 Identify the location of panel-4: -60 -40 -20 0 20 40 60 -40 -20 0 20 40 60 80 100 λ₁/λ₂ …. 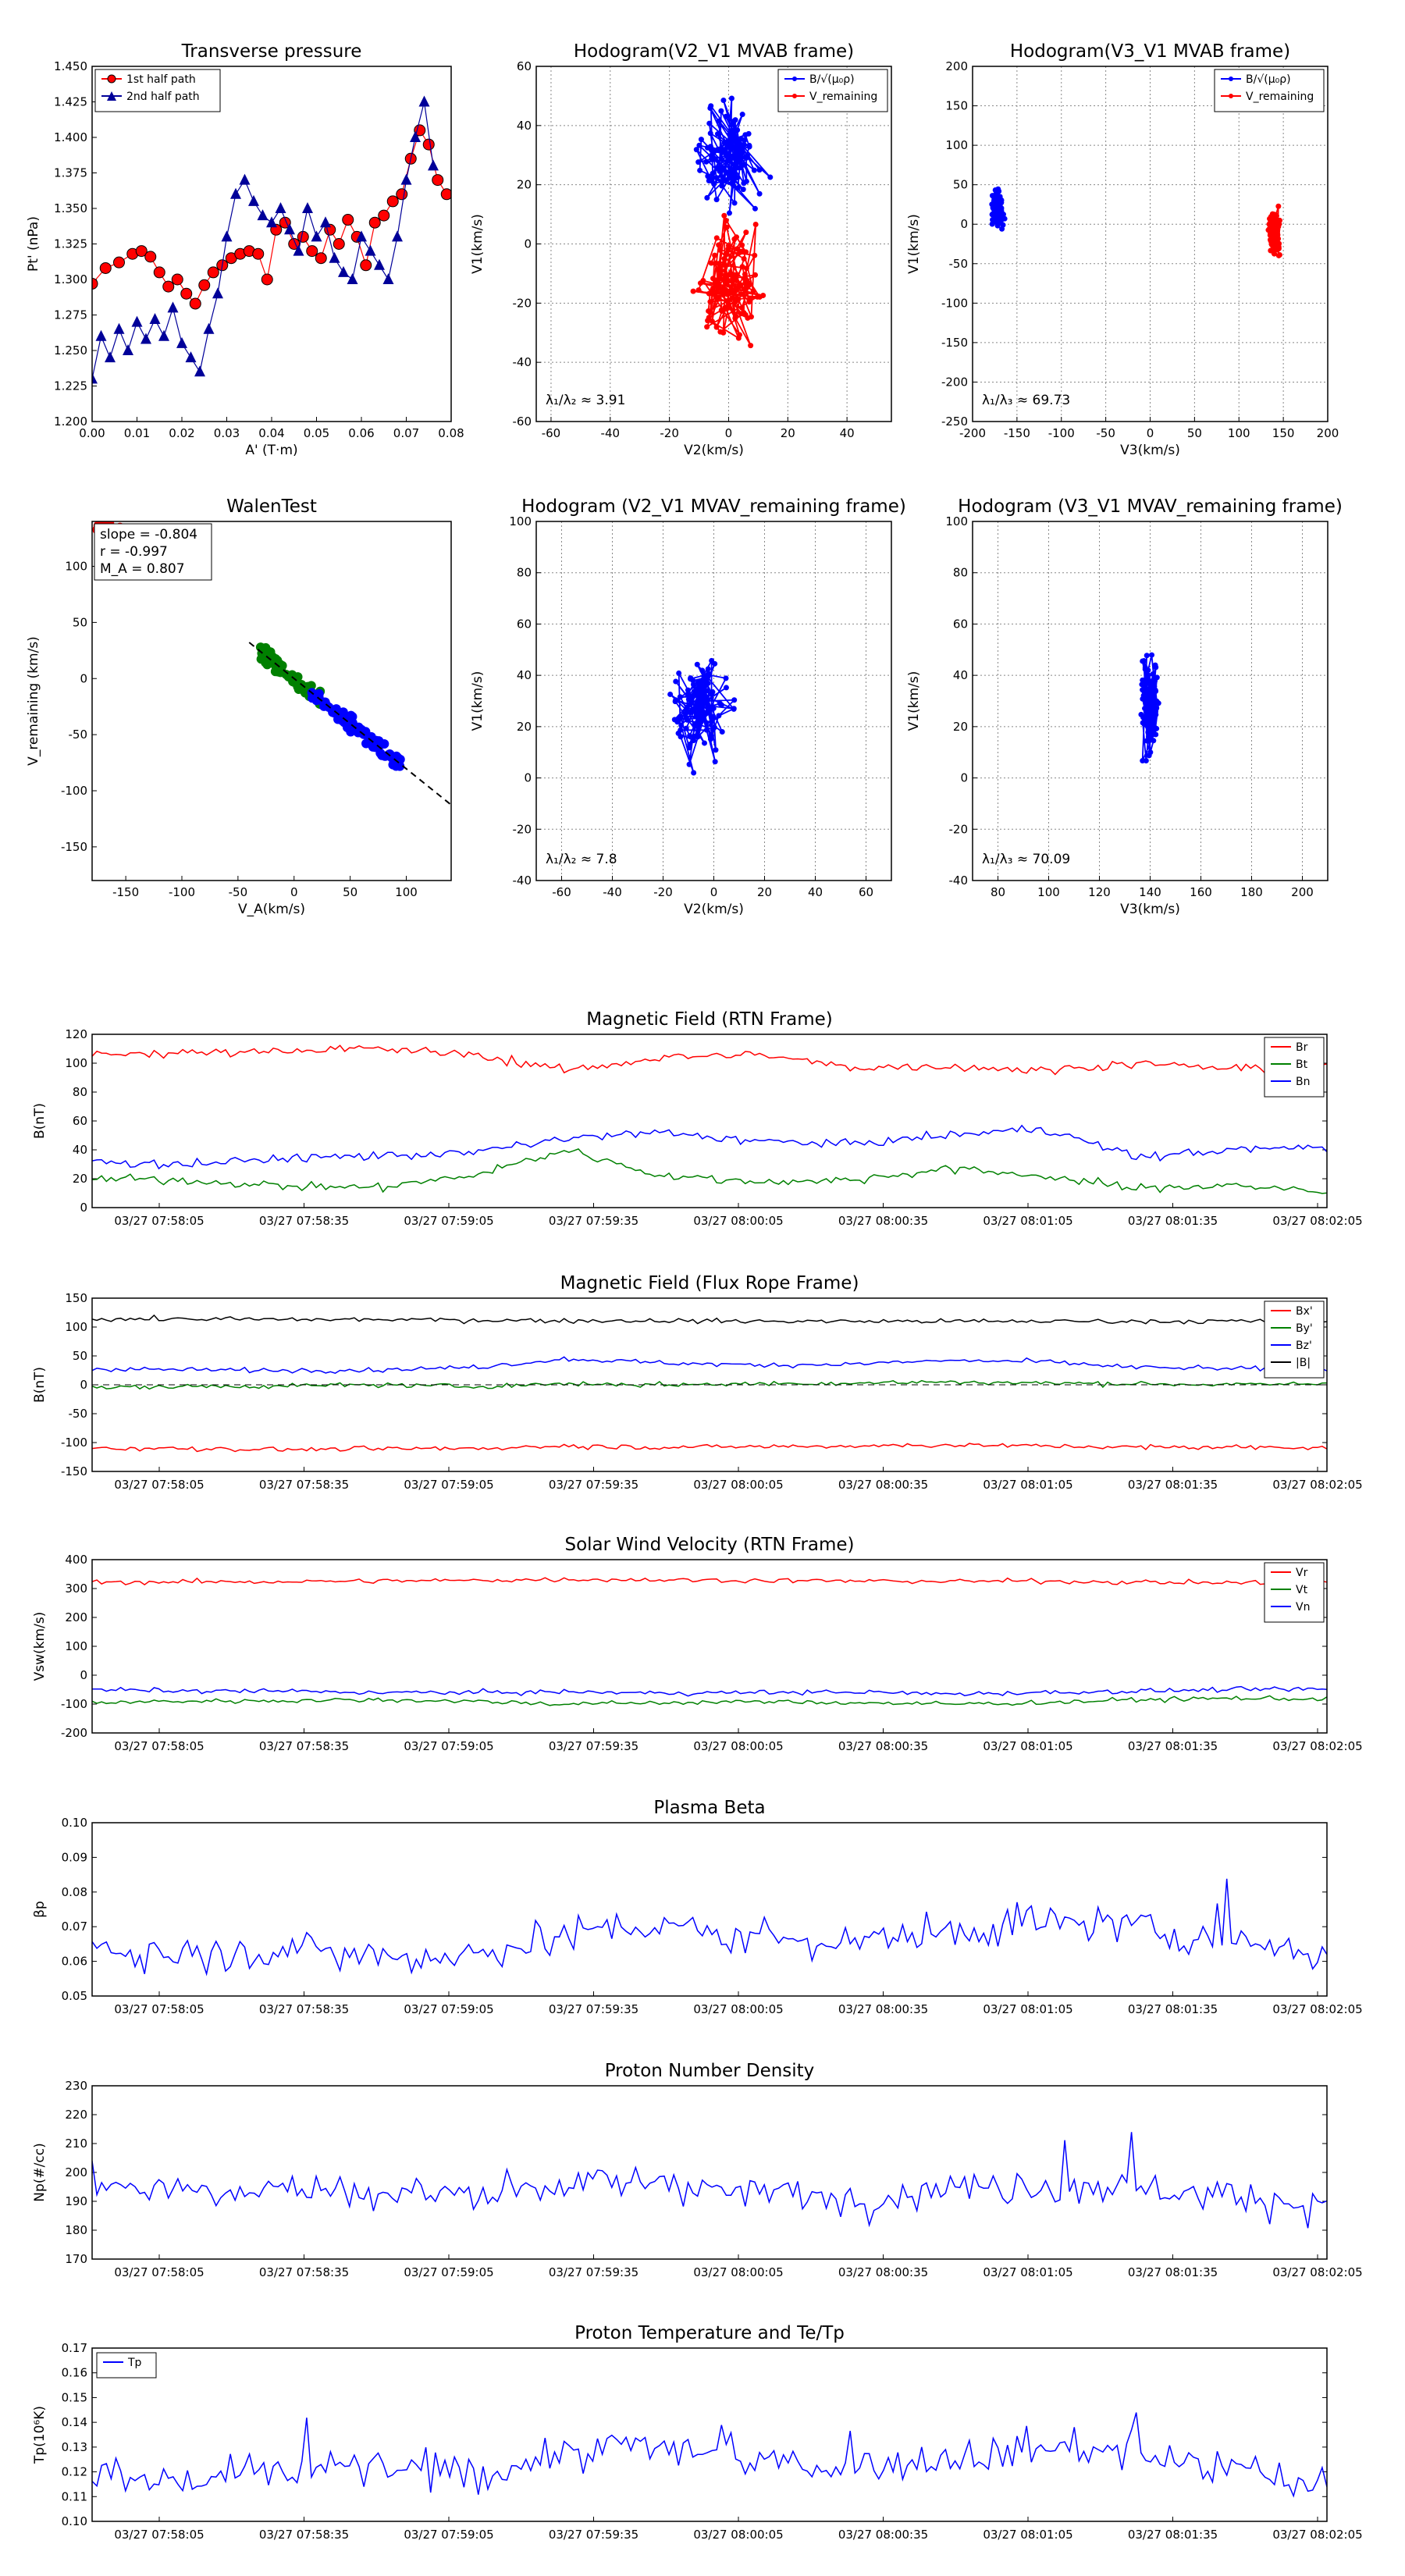
(688, 706).